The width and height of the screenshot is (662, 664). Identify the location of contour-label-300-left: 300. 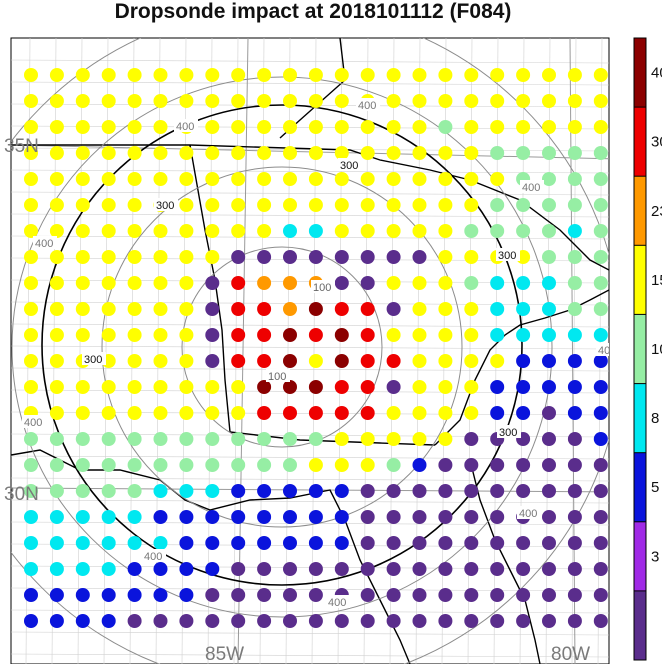
(165, 206).